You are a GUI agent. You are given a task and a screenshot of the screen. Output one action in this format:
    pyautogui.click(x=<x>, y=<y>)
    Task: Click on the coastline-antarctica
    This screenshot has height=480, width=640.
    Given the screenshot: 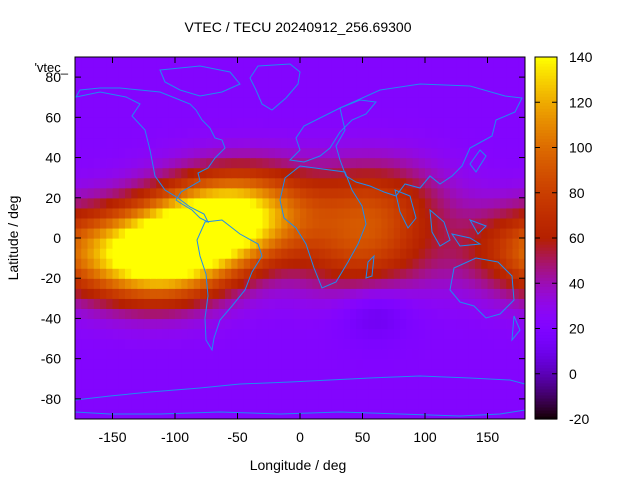 What is the action you would take?
    pyautogui.click(x=300, y=396)
    